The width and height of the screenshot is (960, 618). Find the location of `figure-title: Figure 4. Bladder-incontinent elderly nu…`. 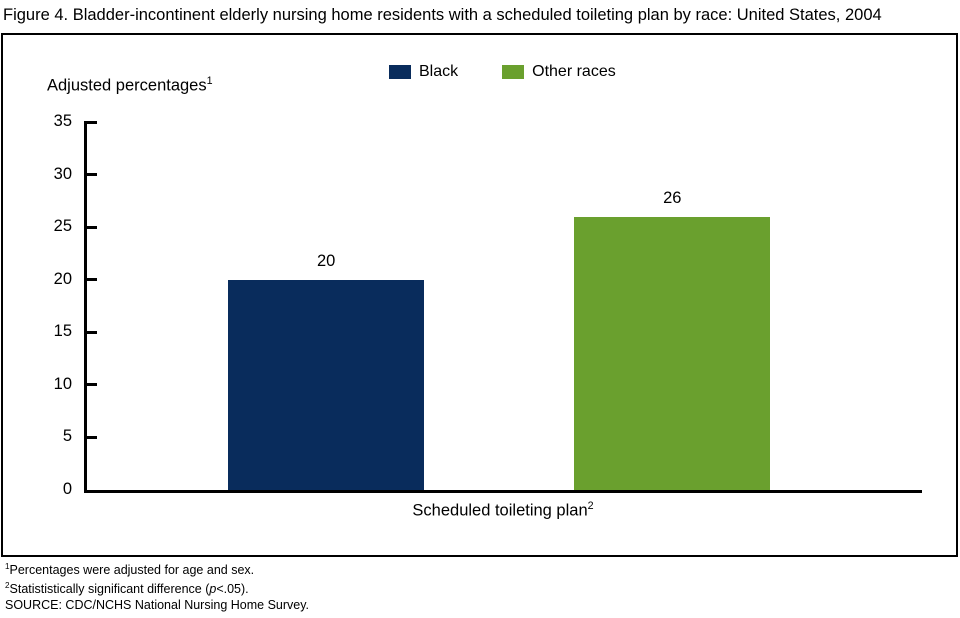

figure-title: Figure 4. Bladder-incontinent elderly nu… is located at coordinates (442, 15).